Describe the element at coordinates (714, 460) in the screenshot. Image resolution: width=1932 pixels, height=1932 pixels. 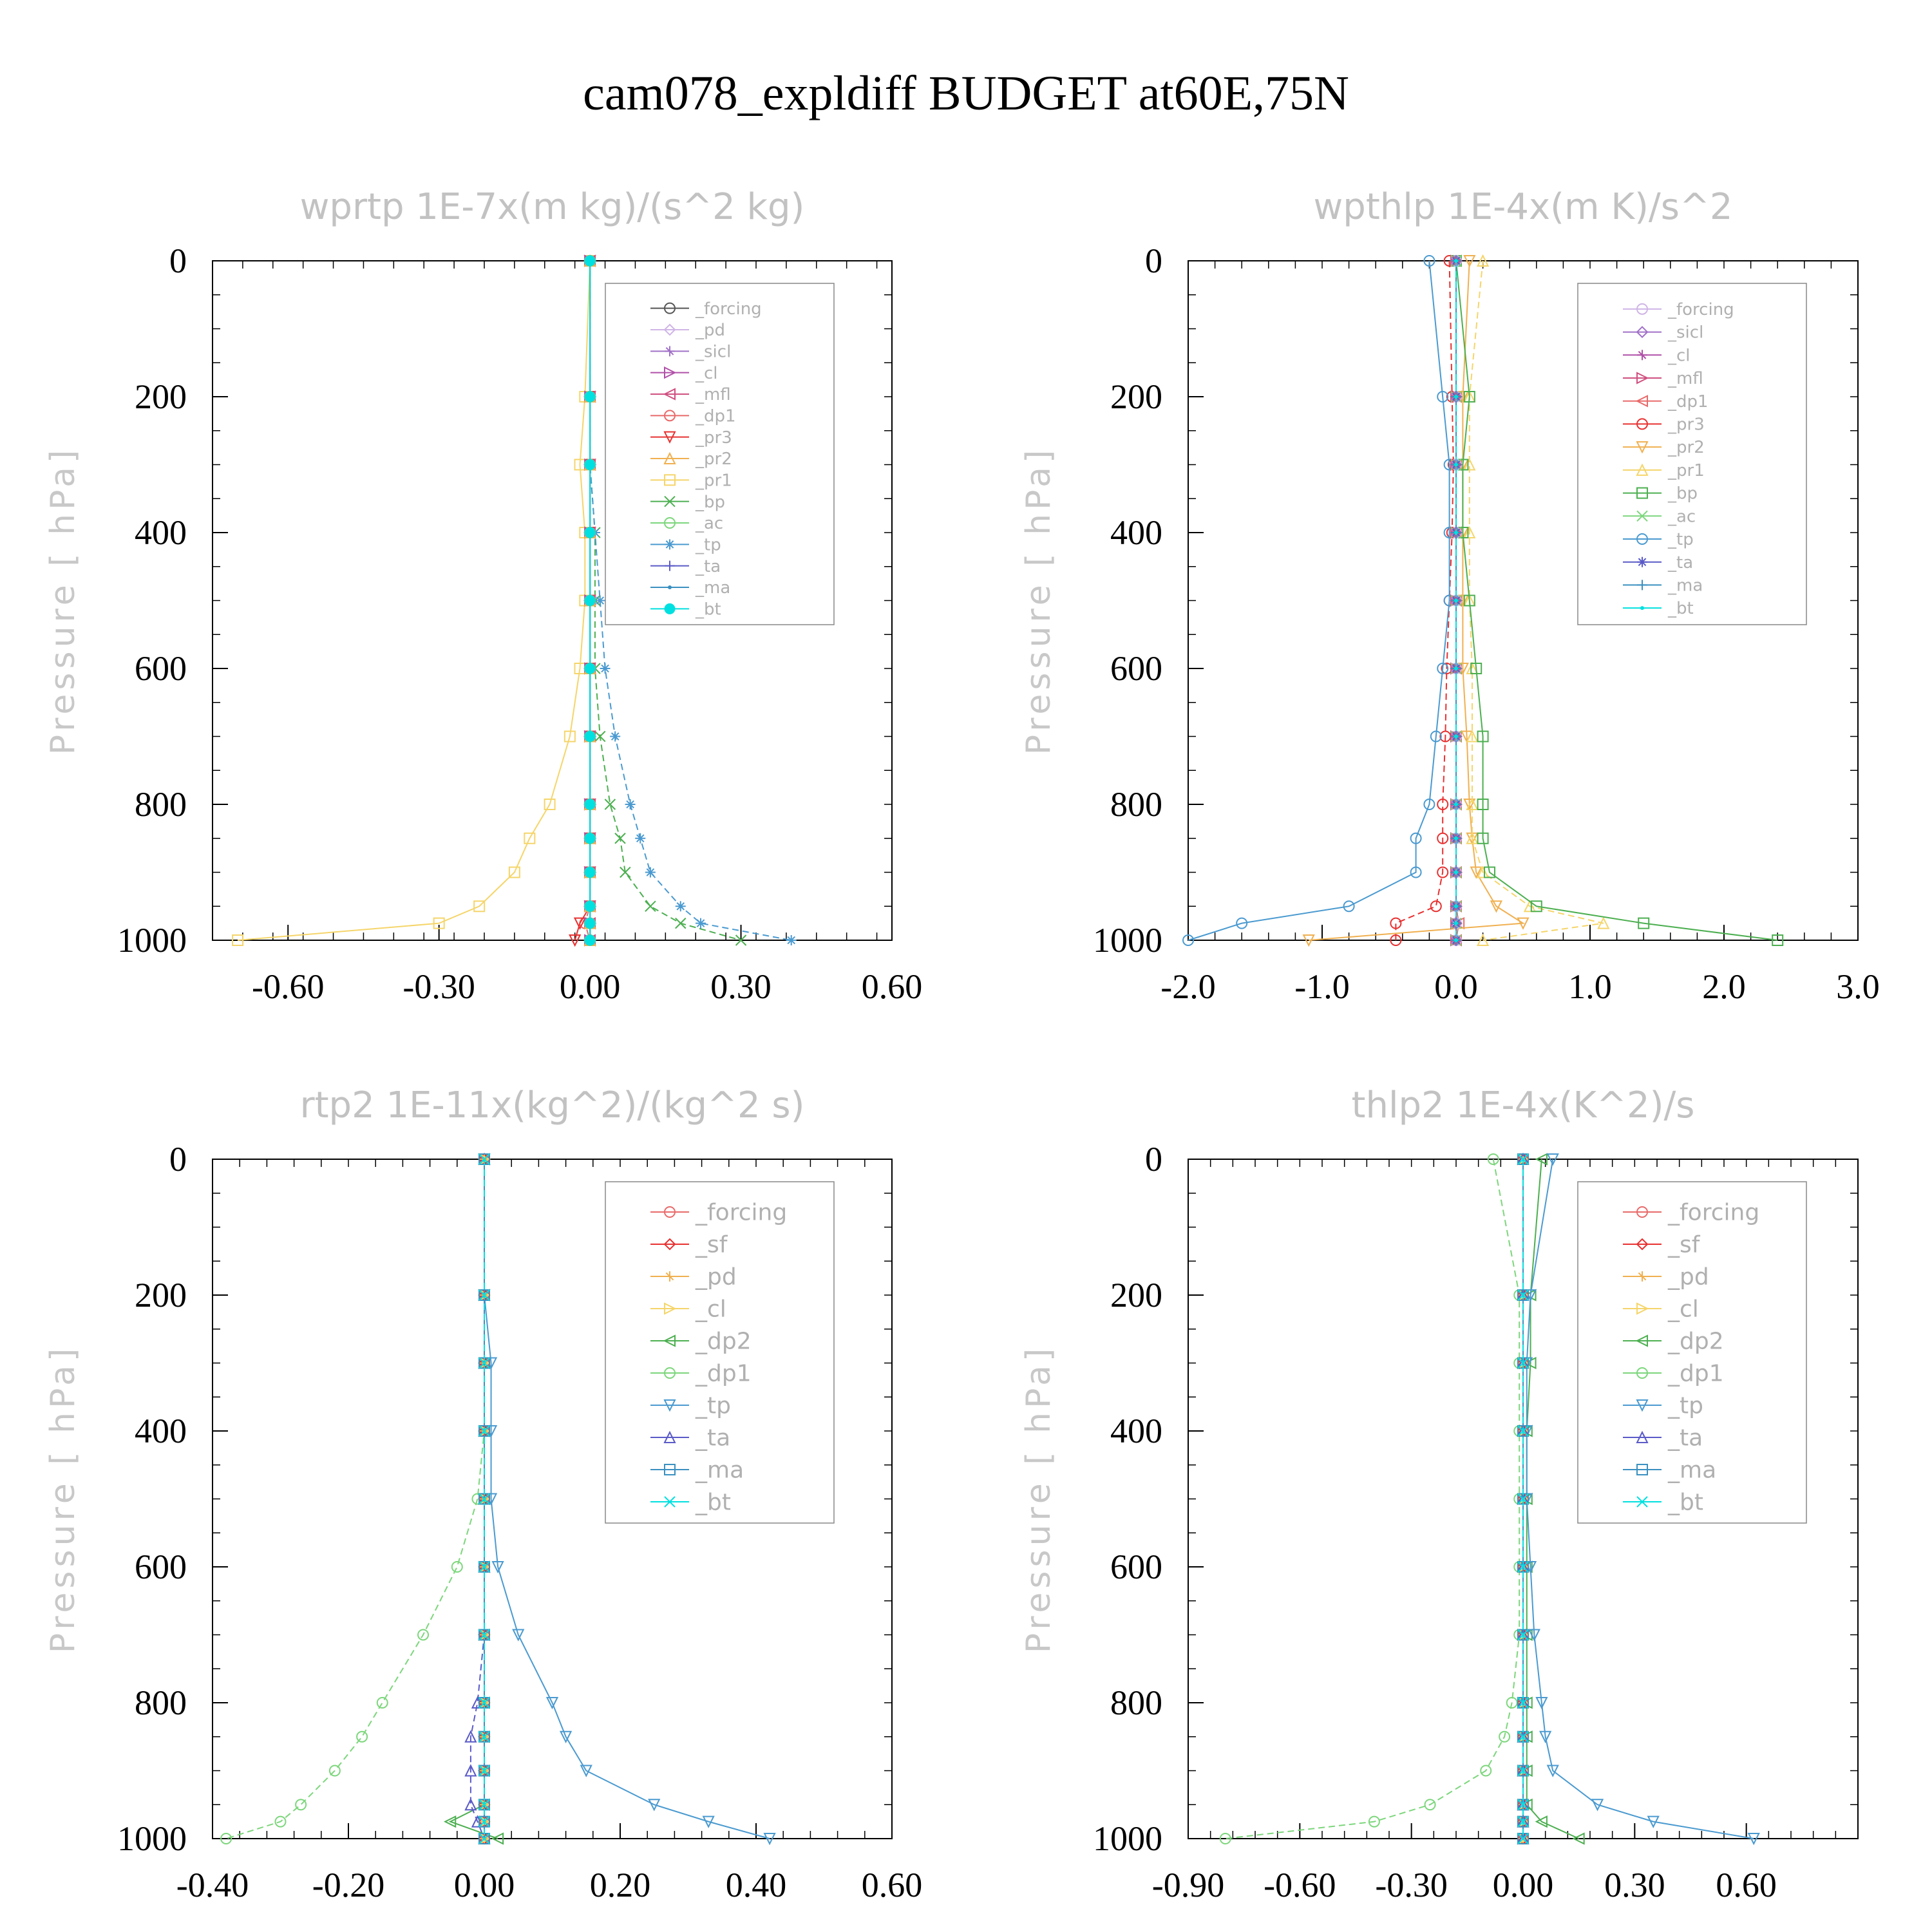
I see `legend-entry: _pr2` at that location.